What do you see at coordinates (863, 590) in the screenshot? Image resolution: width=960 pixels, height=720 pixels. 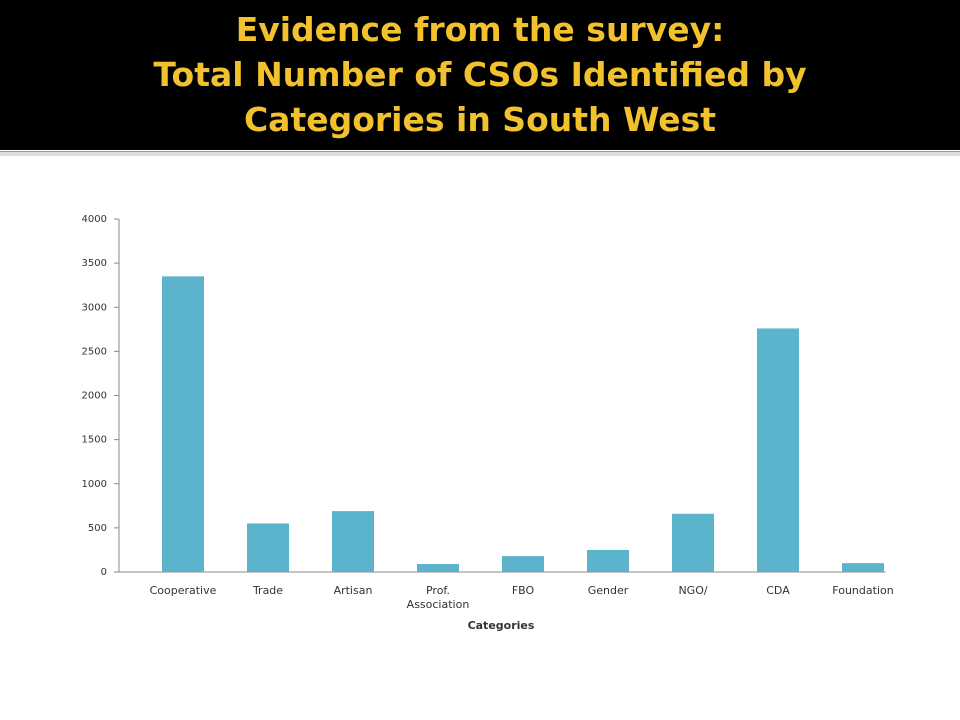 I see `x-tick-label: Foundation` at bounding box center [863, 590].